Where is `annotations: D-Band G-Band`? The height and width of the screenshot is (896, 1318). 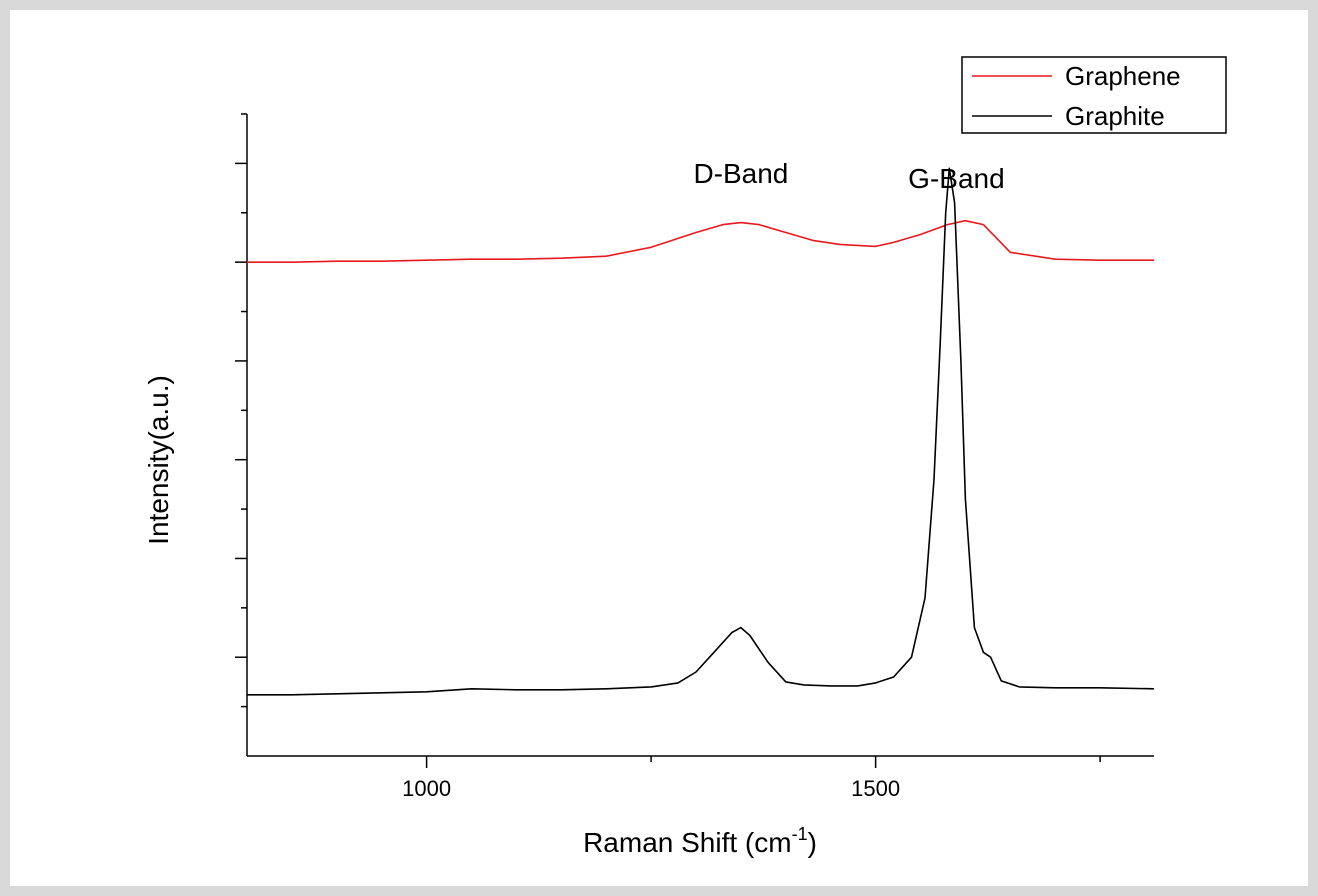
annotations: D-Band G-Band is located at coordinates (848, 176).